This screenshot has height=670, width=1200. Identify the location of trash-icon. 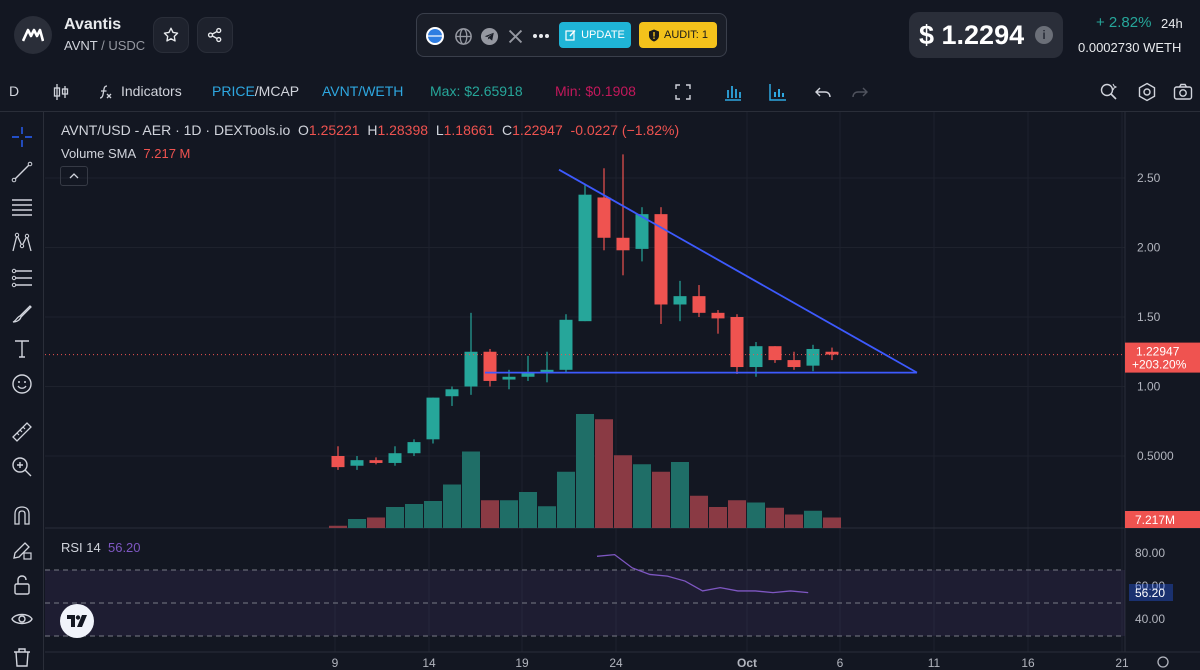
(22, 657).